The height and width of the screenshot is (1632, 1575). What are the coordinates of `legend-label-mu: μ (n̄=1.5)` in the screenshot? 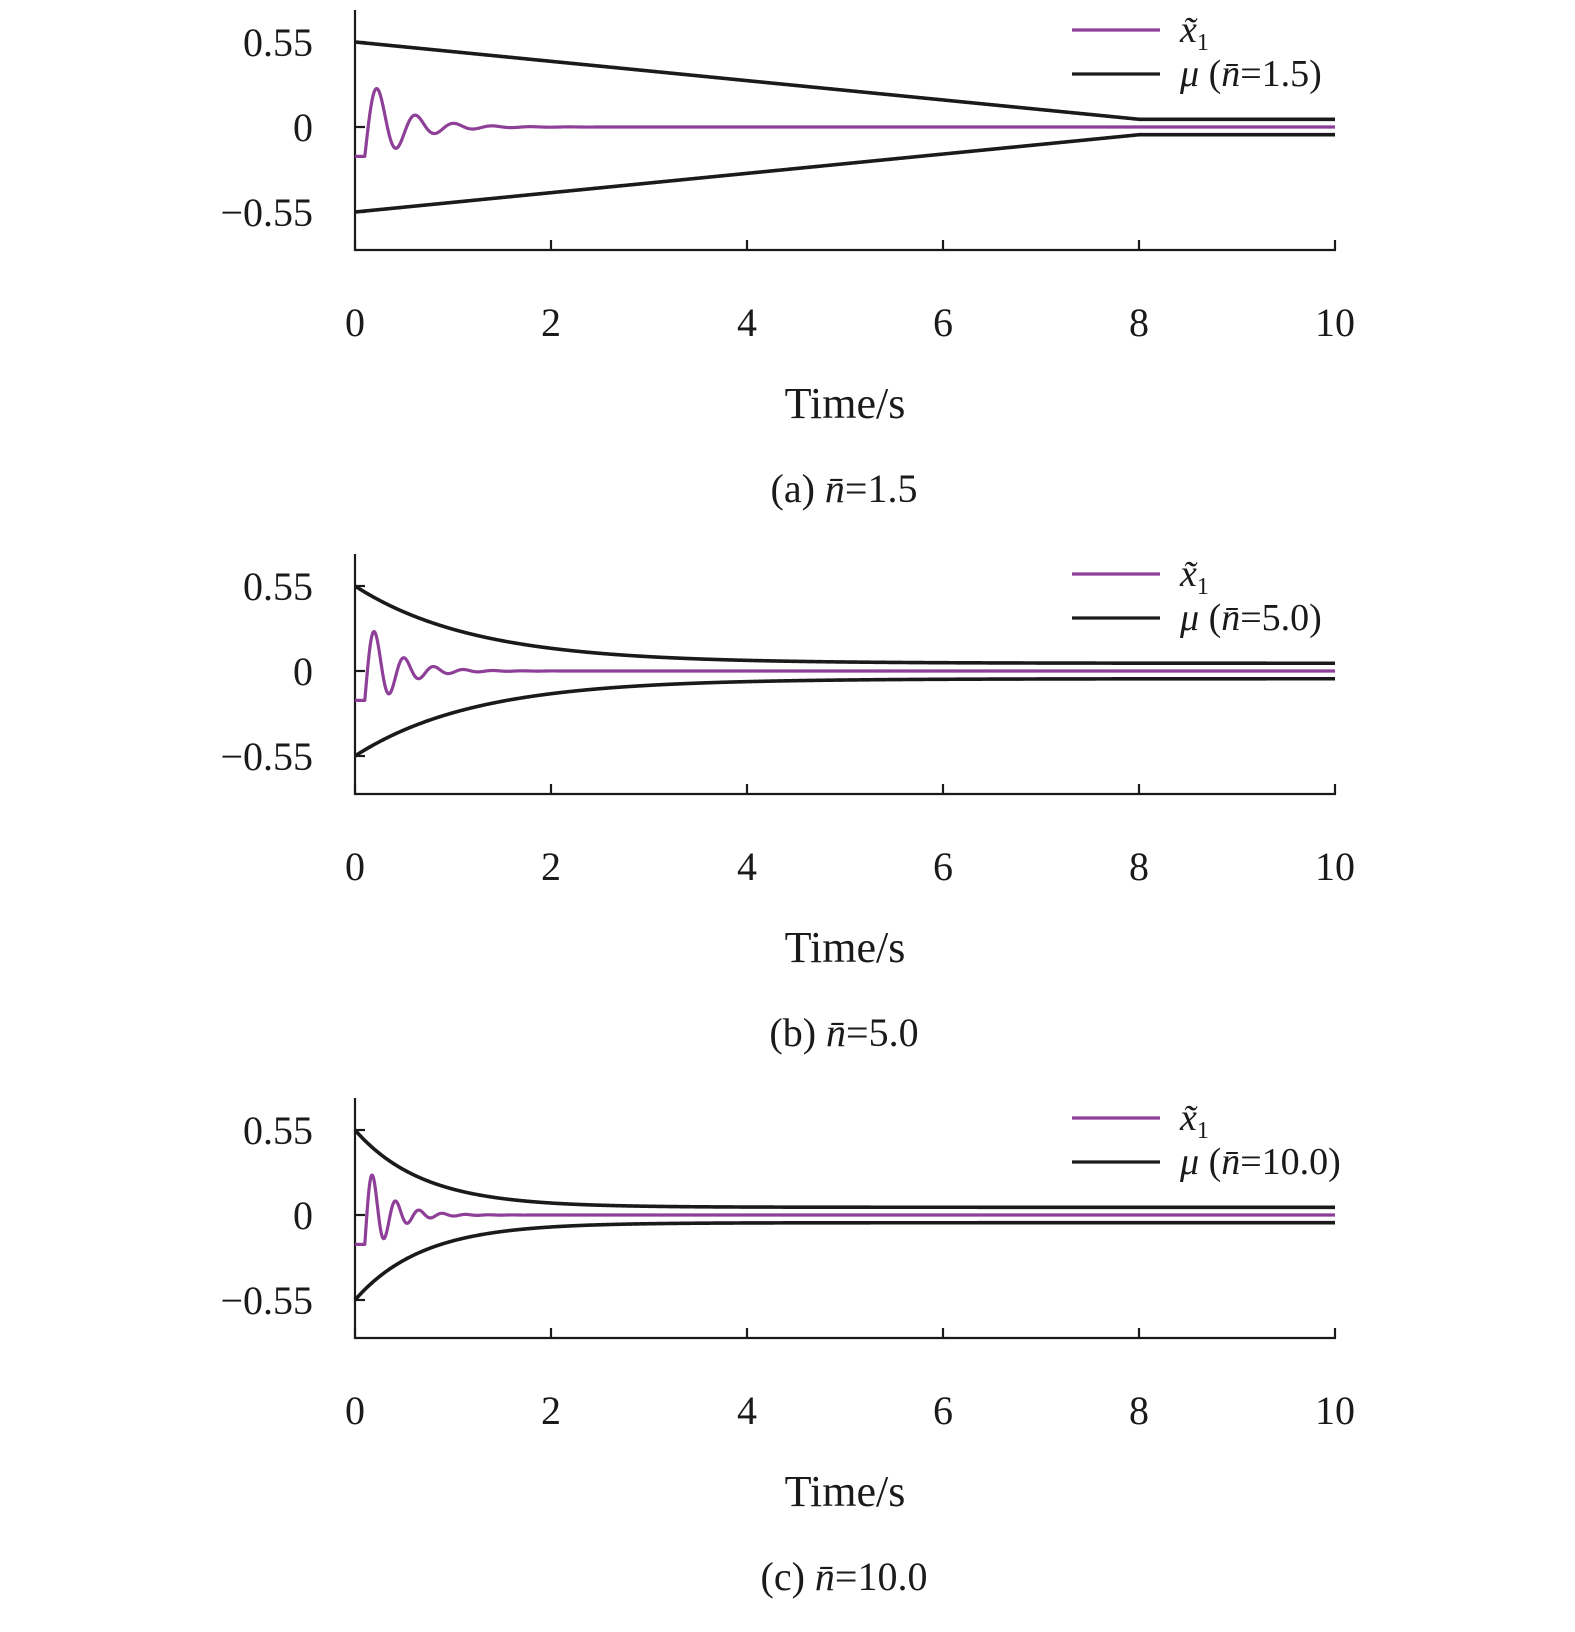 It's located at (1250, 74).